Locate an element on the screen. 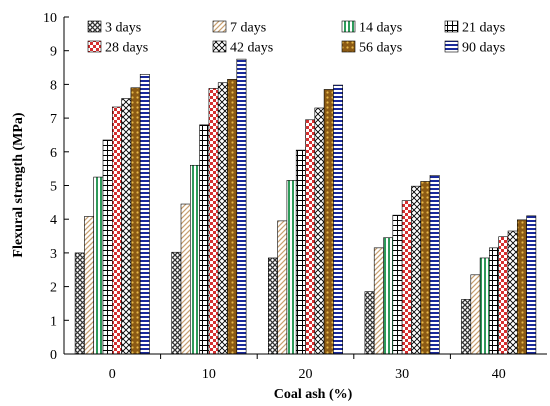  legend-swatch-28-days is located at coordinates (94, 46).